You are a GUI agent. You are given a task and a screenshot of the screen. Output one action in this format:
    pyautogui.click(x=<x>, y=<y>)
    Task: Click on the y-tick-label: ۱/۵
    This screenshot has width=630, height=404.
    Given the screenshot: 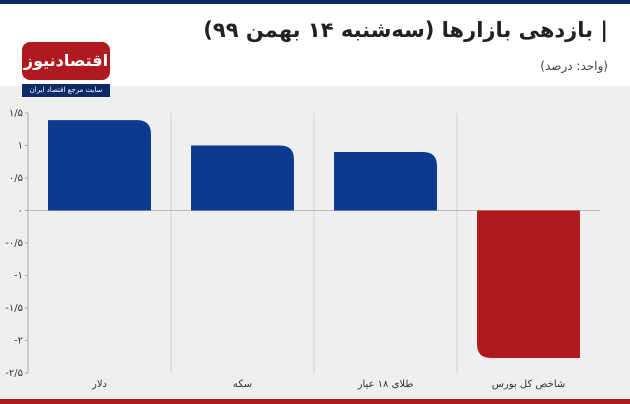 What is the action you would take?
    pyautogui.click(x=16, y=113)
    